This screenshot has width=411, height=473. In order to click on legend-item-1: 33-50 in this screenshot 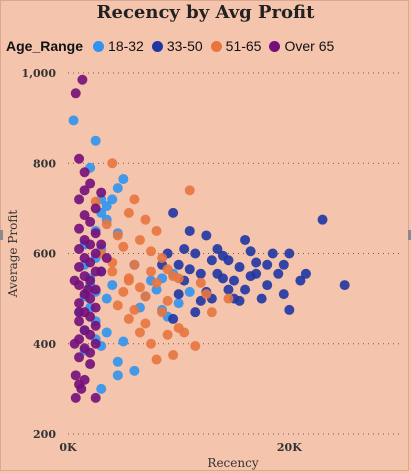, I will do `click(177, 46)`.